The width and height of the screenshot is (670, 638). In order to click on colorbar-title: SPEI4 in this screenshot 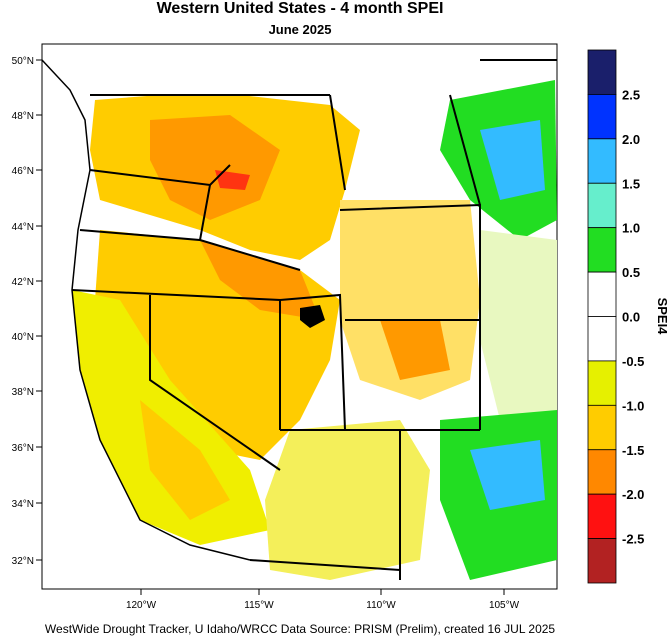, I will do `click(662, 317)`.